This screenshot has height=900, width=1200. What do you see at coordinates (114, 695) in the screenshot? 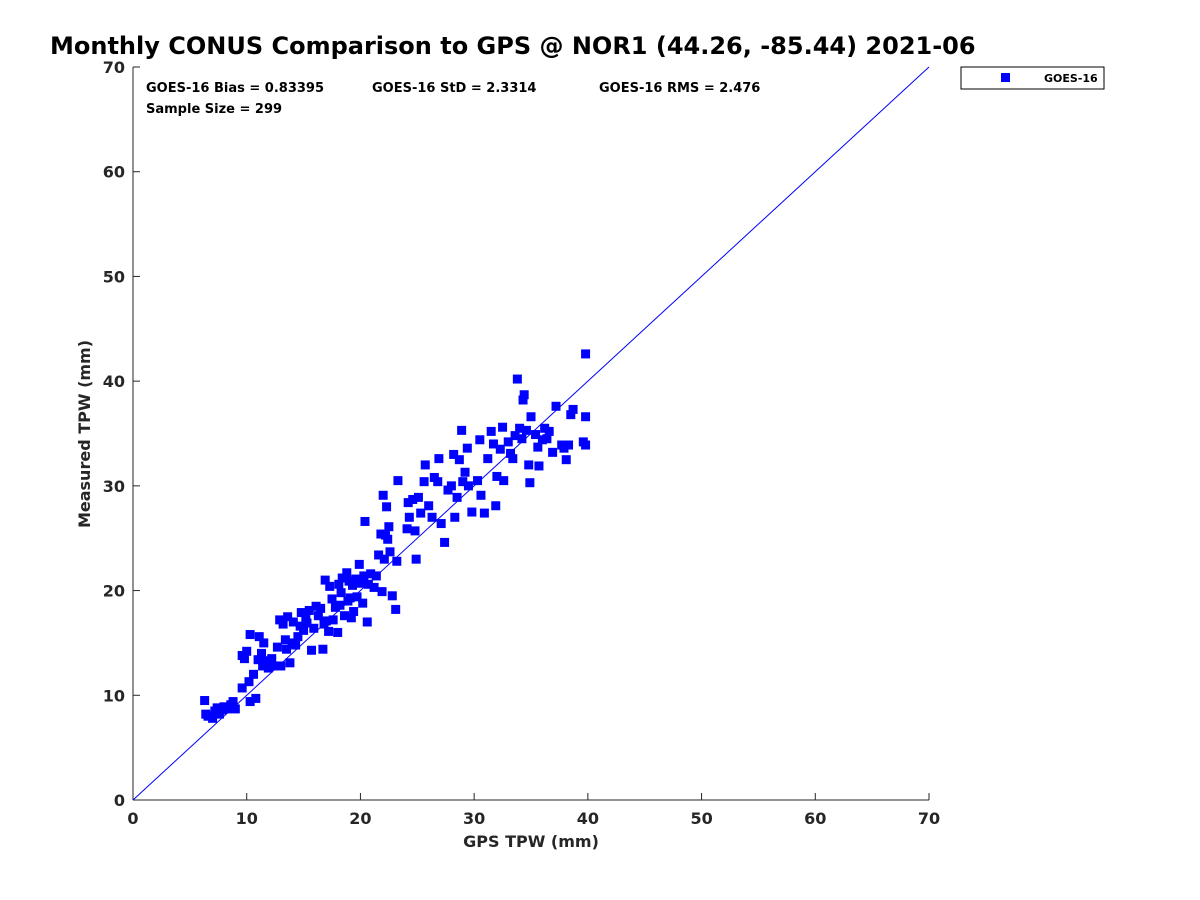
I see `y-tick-label: 10` at bounding box center [114, 695].